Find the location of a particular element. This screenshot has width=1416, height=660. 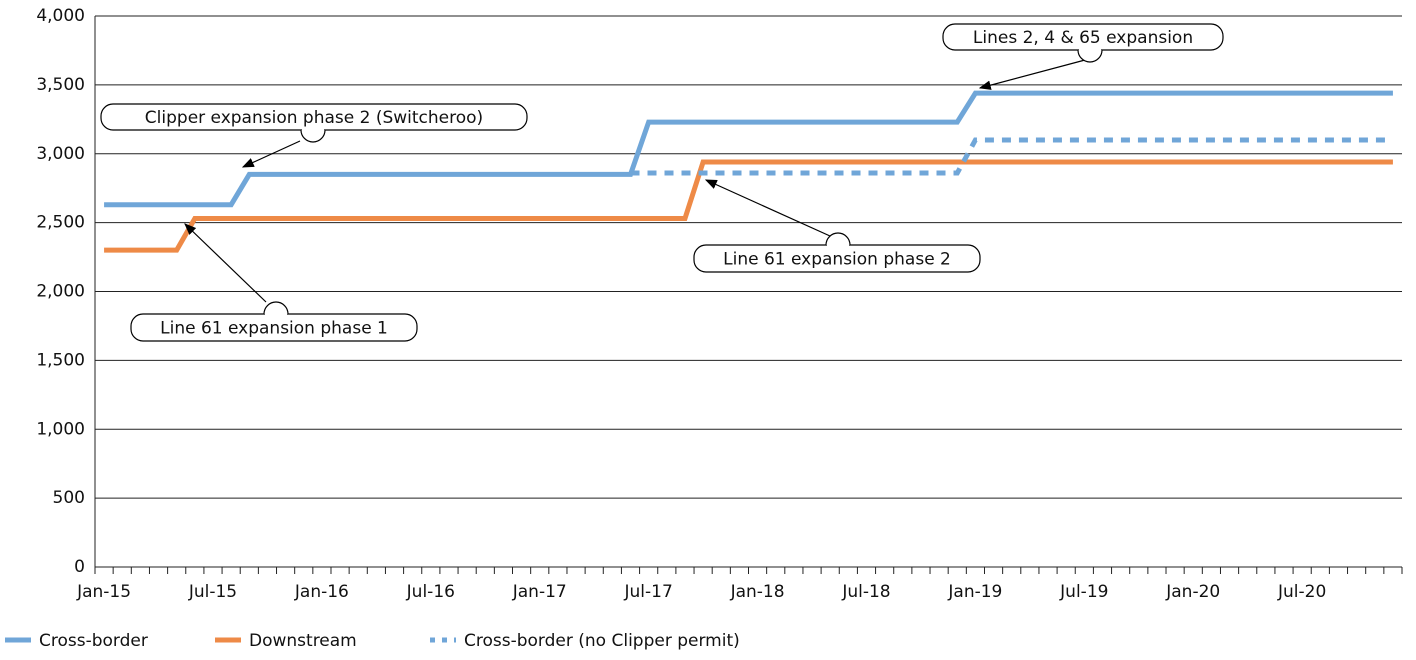

x-tick-label: Jan-18 is located at coordinates (757, 592).